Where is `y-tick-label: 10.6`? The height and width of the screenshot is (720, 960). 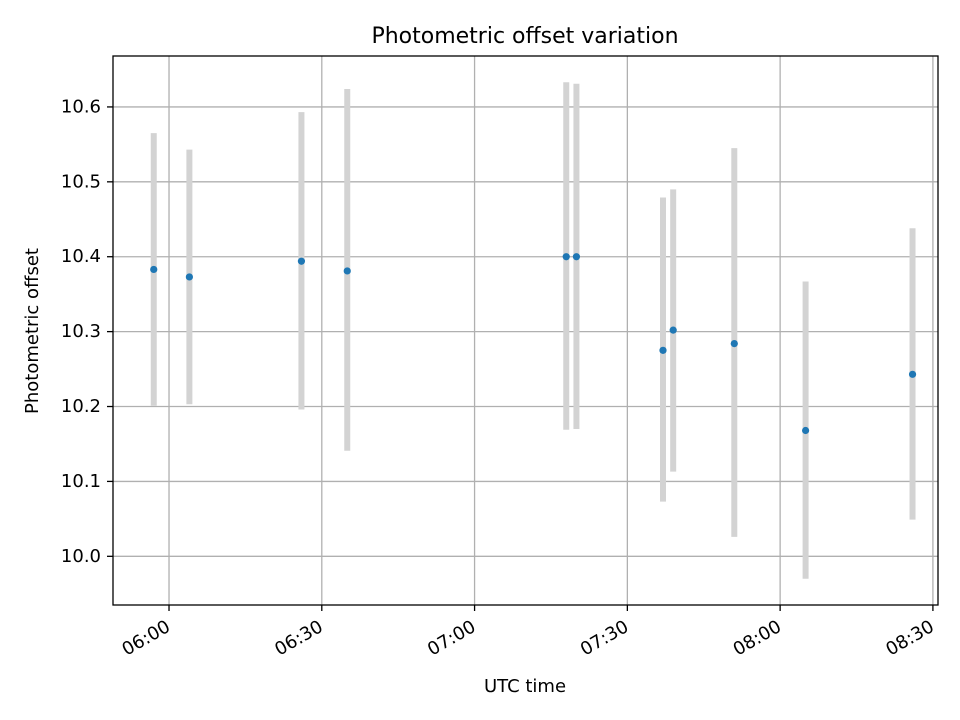
y-tick-label: 10.6 is located at coordinates (81, 106).